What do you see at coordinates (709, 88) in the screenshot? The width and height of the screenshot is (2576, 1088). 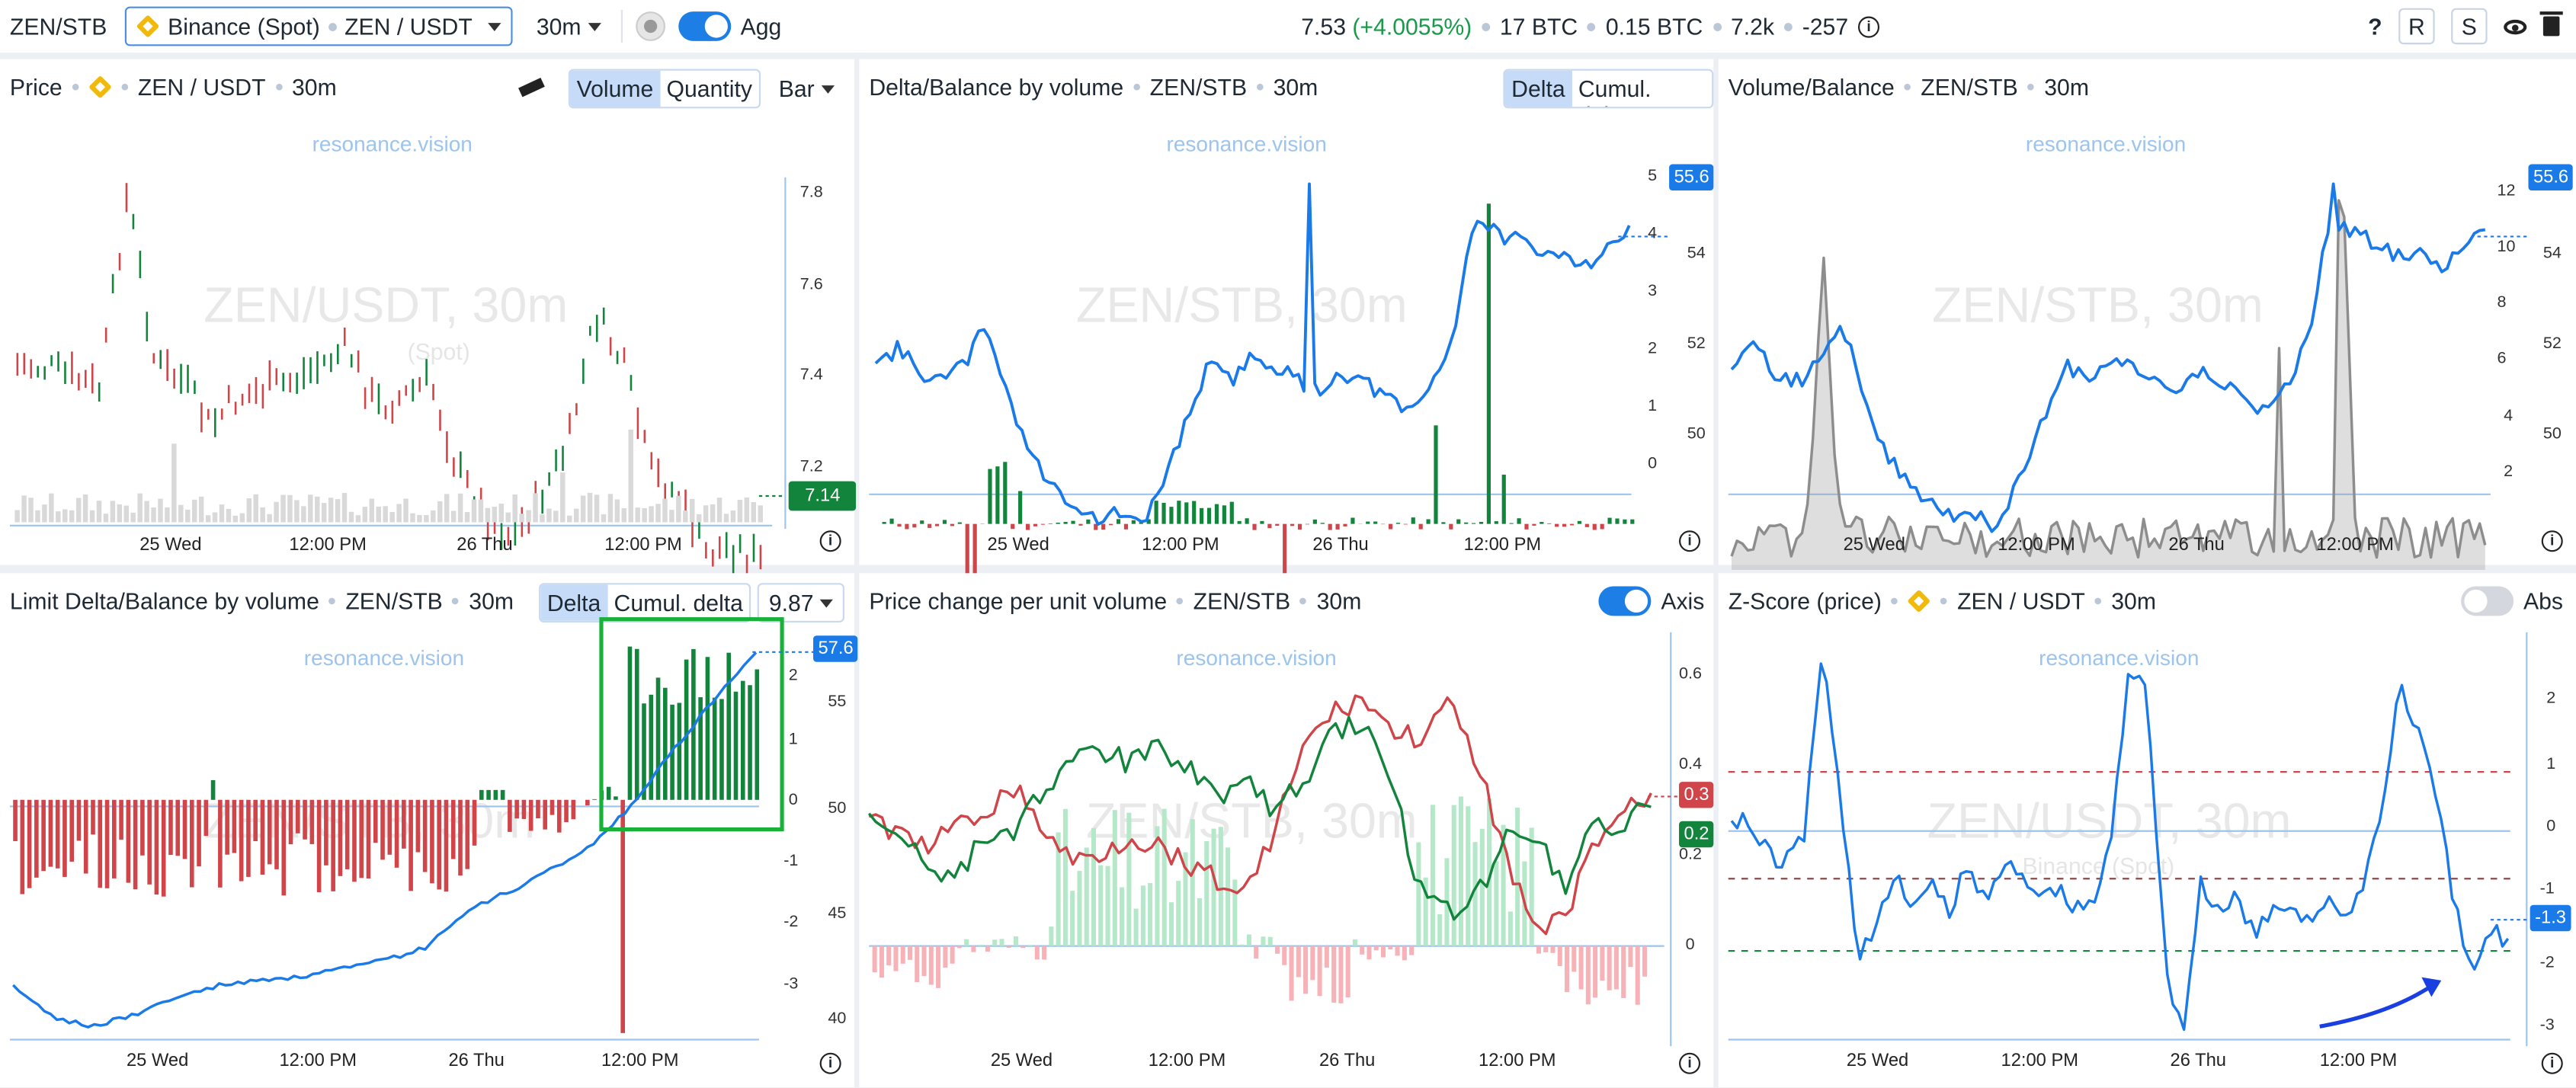 I see `seg-quantity: Quantity` at bounding box center [709, 88].